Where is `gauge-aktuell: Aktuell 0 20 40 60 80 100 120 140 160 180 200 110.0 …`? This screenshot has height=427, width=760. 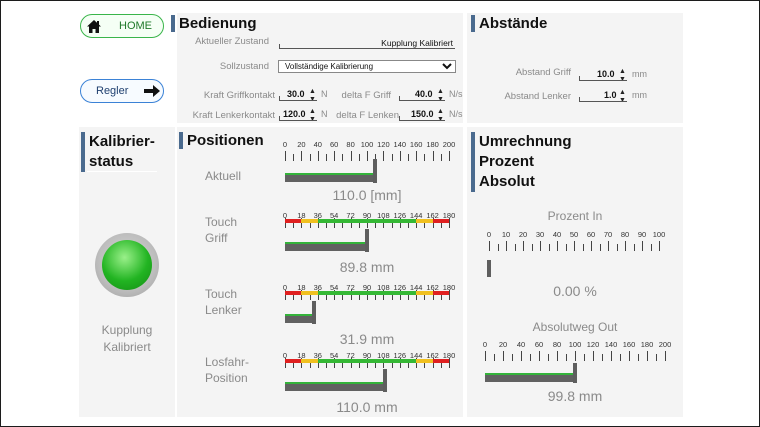 gauge-aktuell: Aktuell 0 20 40 60 80 100 120 140 160 180 200 110.0 … is located at coordinates (320, 172).